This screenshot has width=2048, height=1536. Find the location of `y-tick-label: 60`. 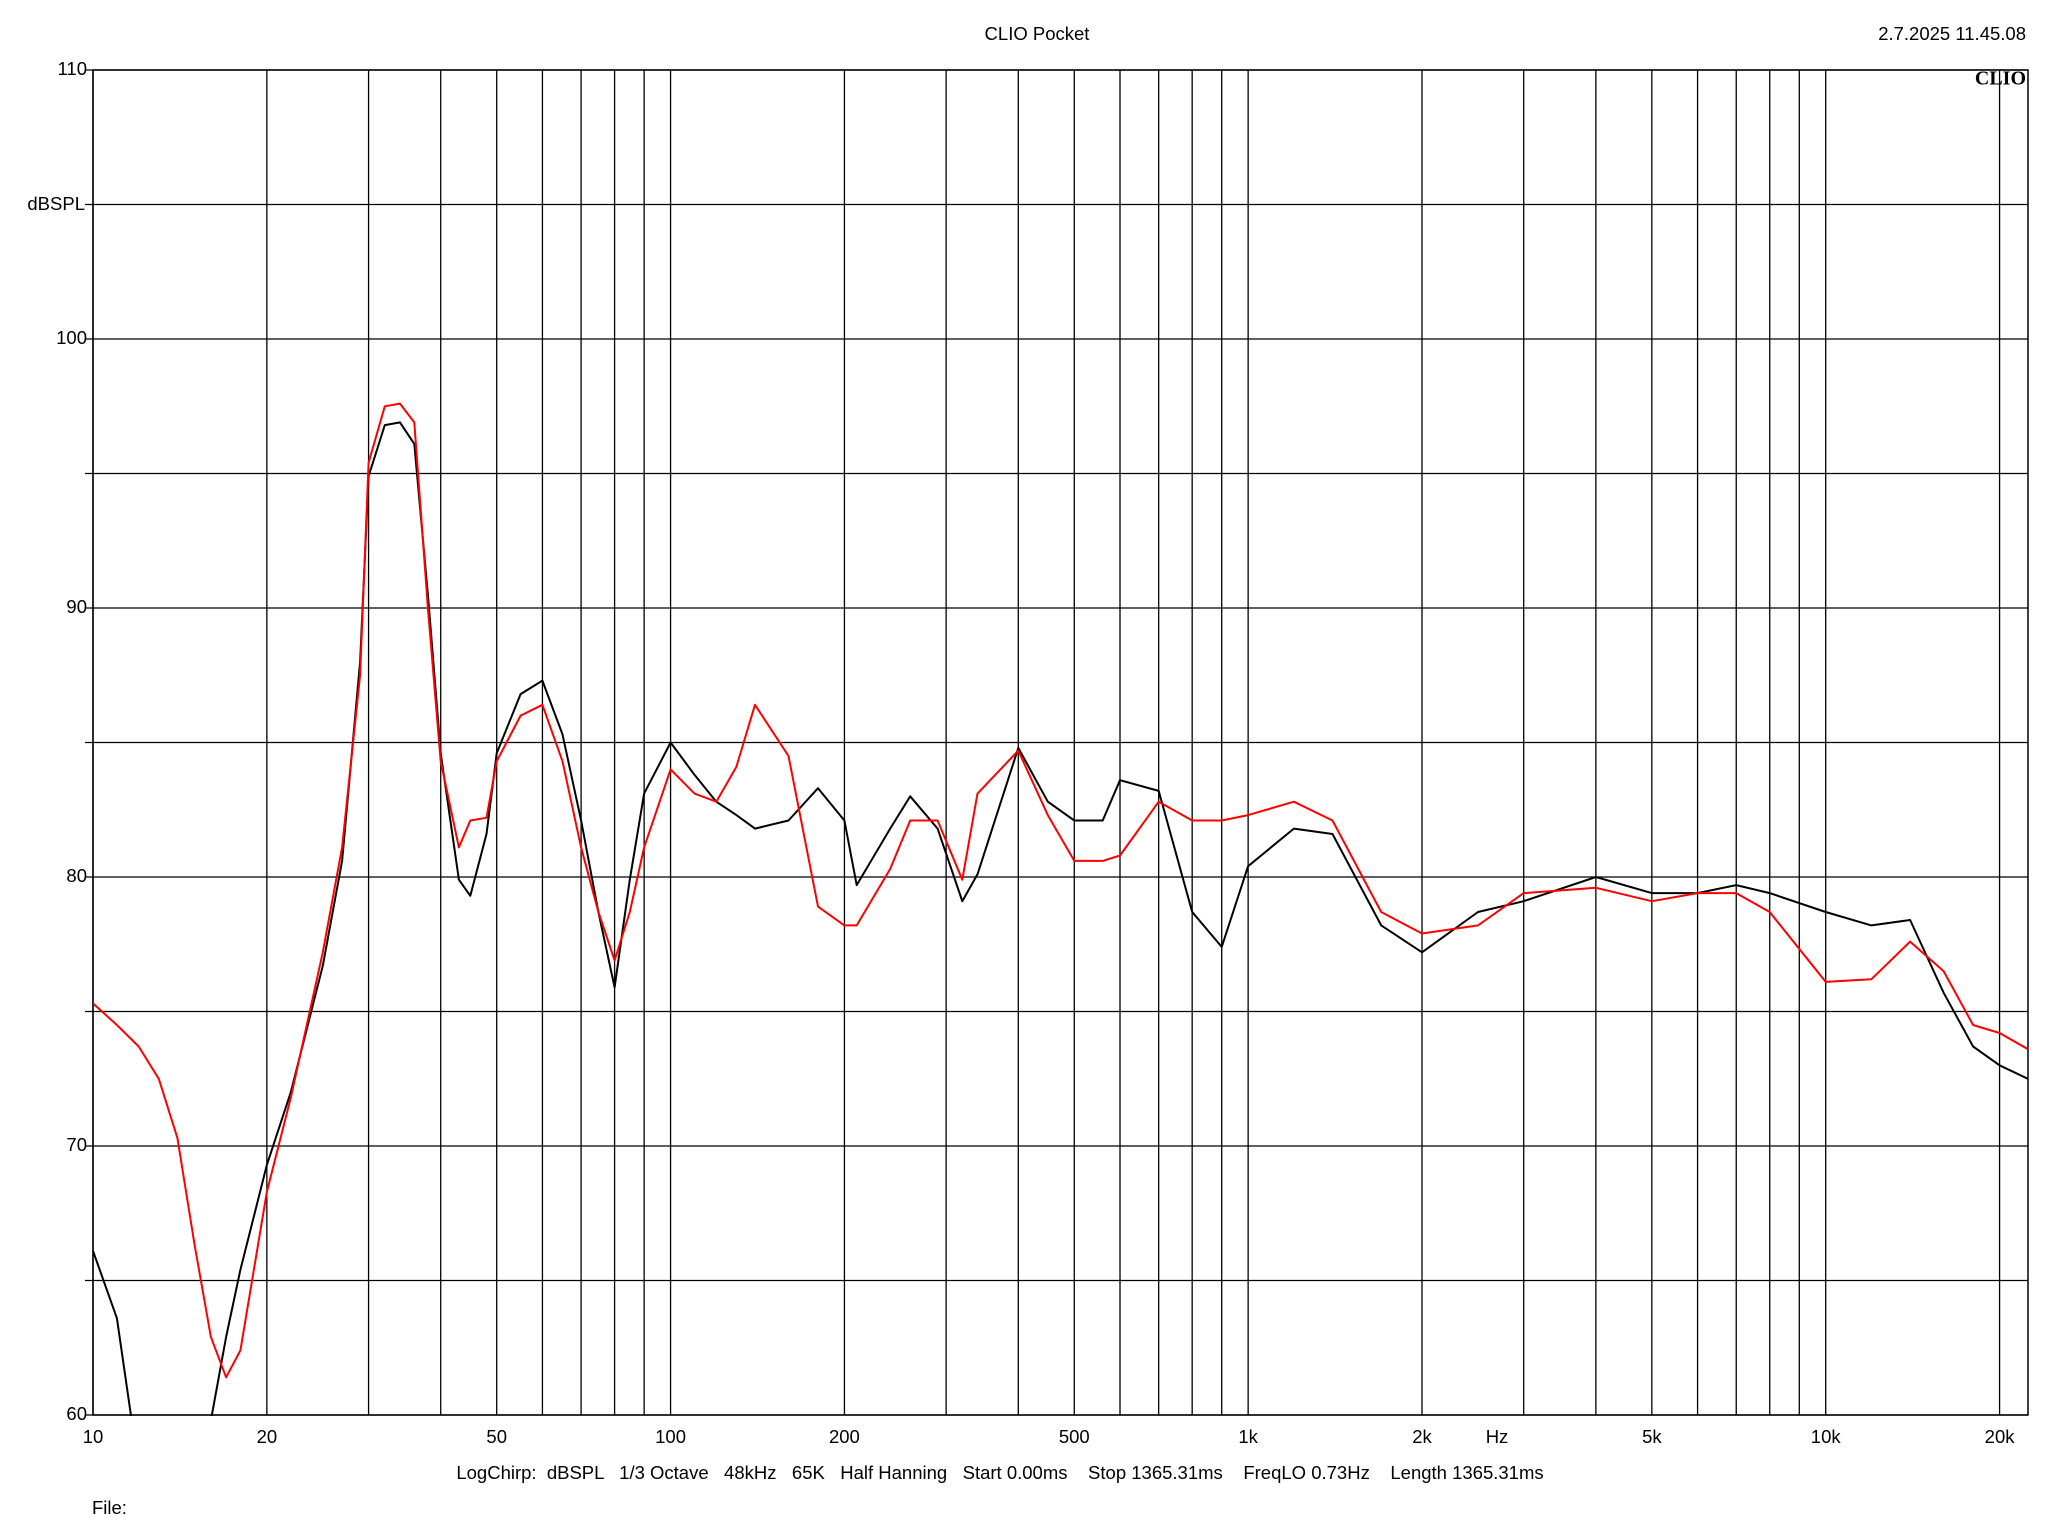

y-tick-label: 60 is located at coordinates (76, 1413).